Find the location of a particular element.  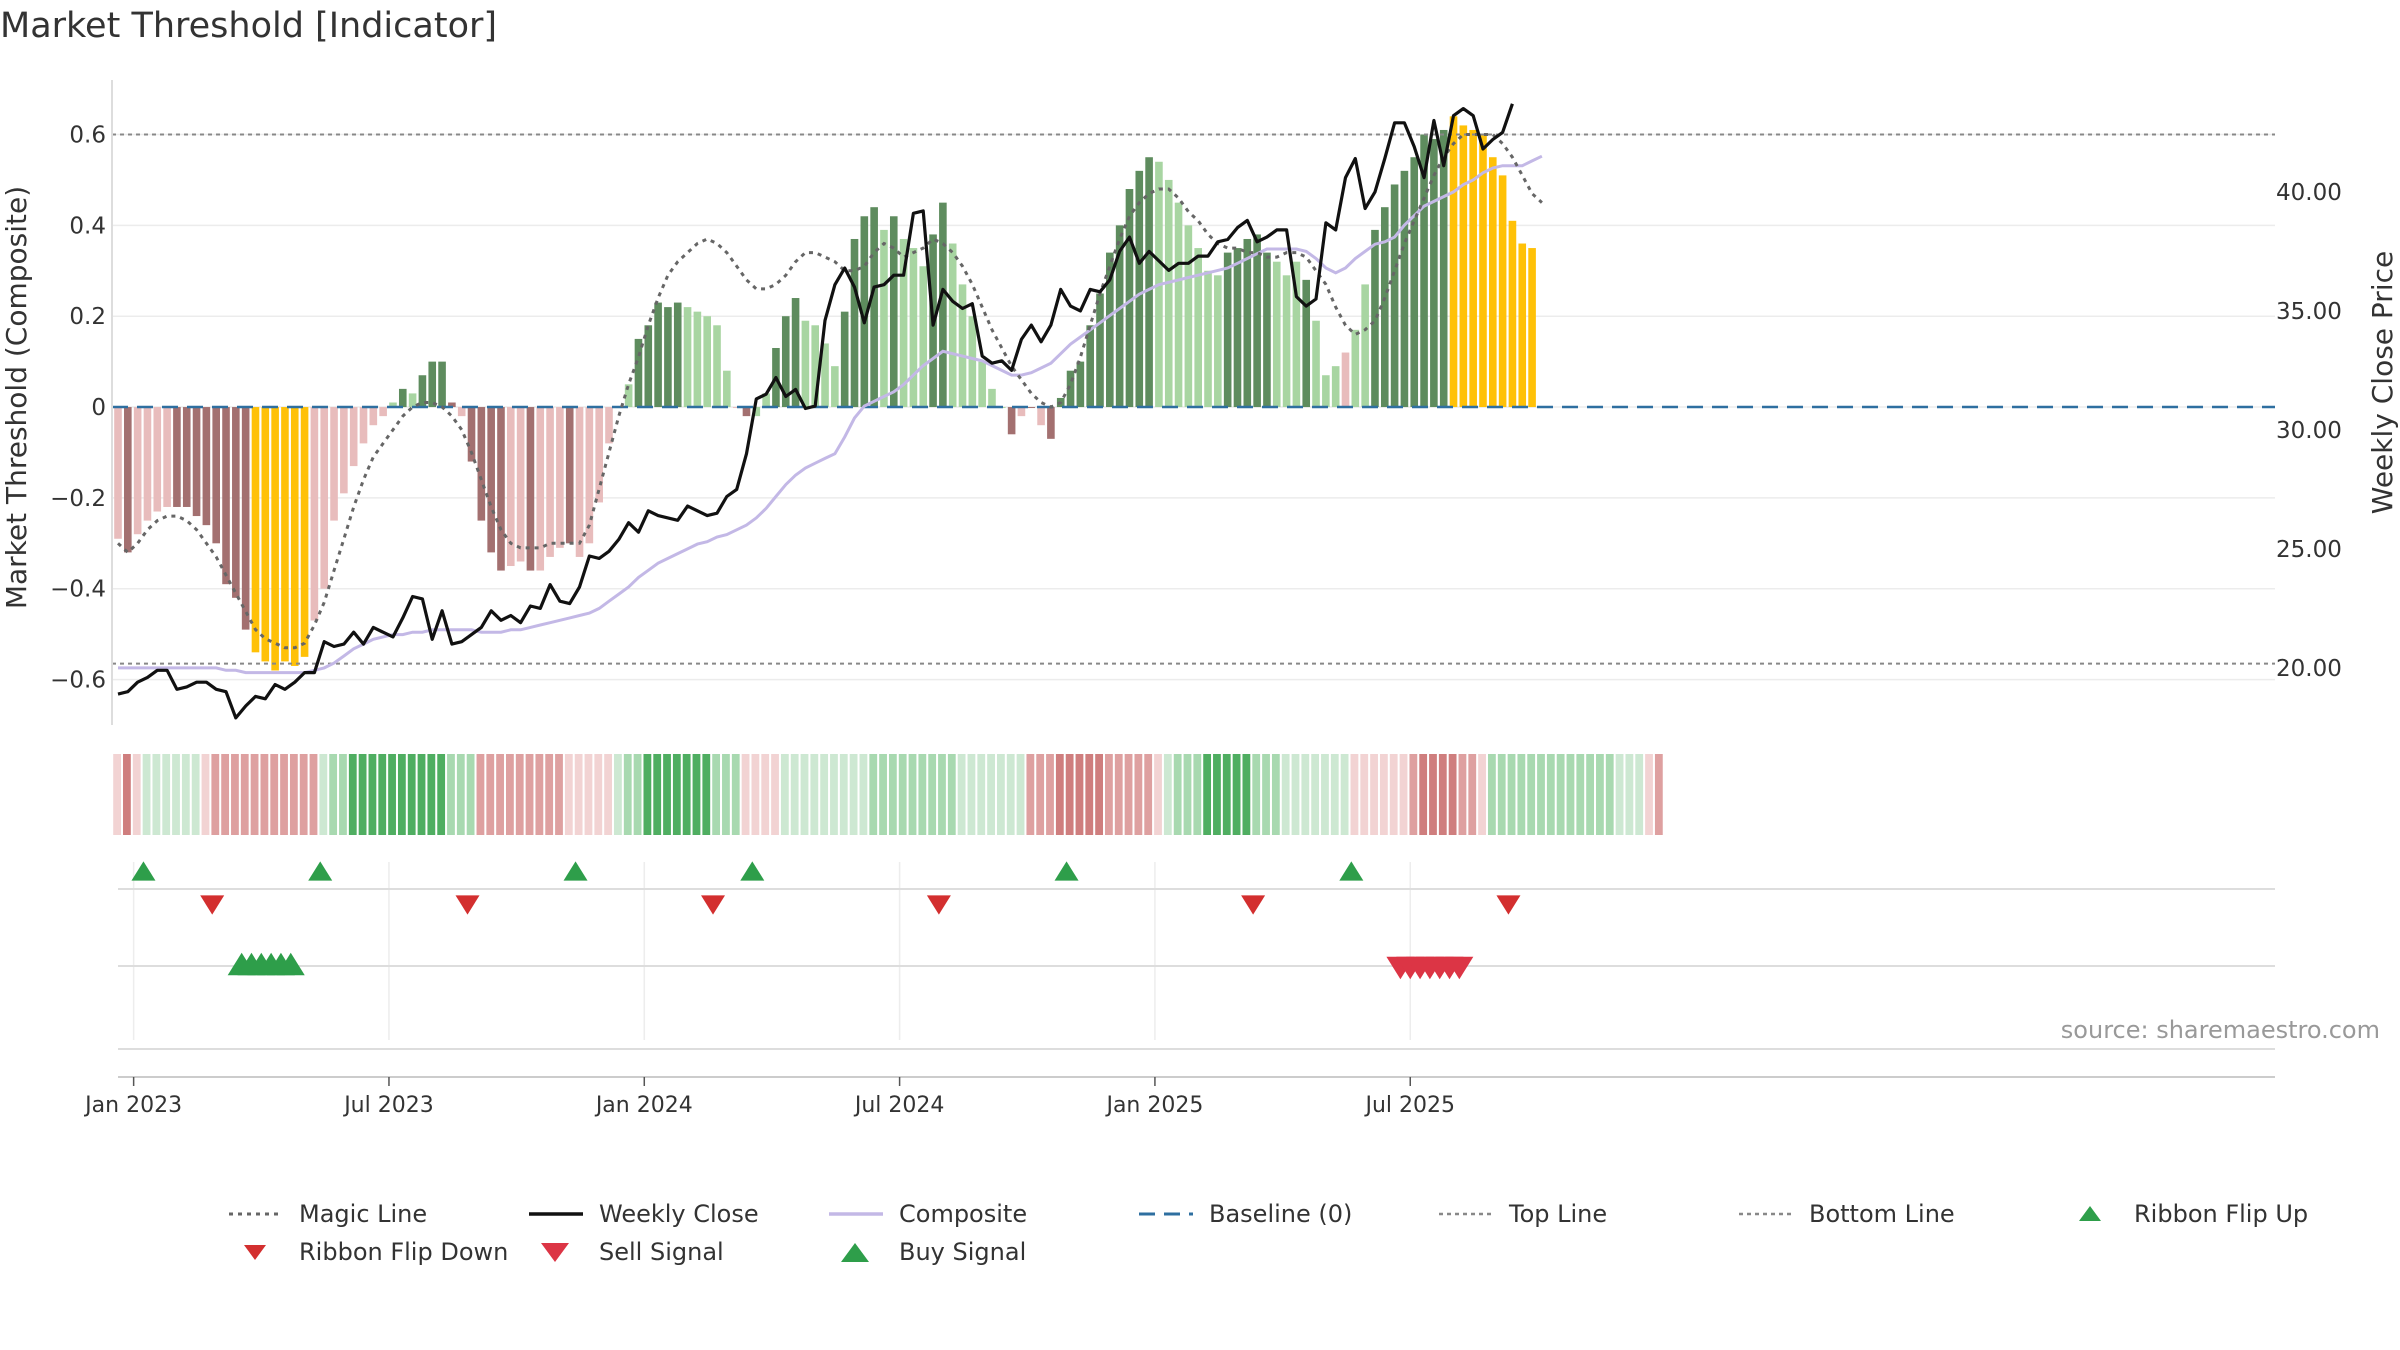

x-tick-label: Jul 2025 is located at coordinates (1409, 1105).